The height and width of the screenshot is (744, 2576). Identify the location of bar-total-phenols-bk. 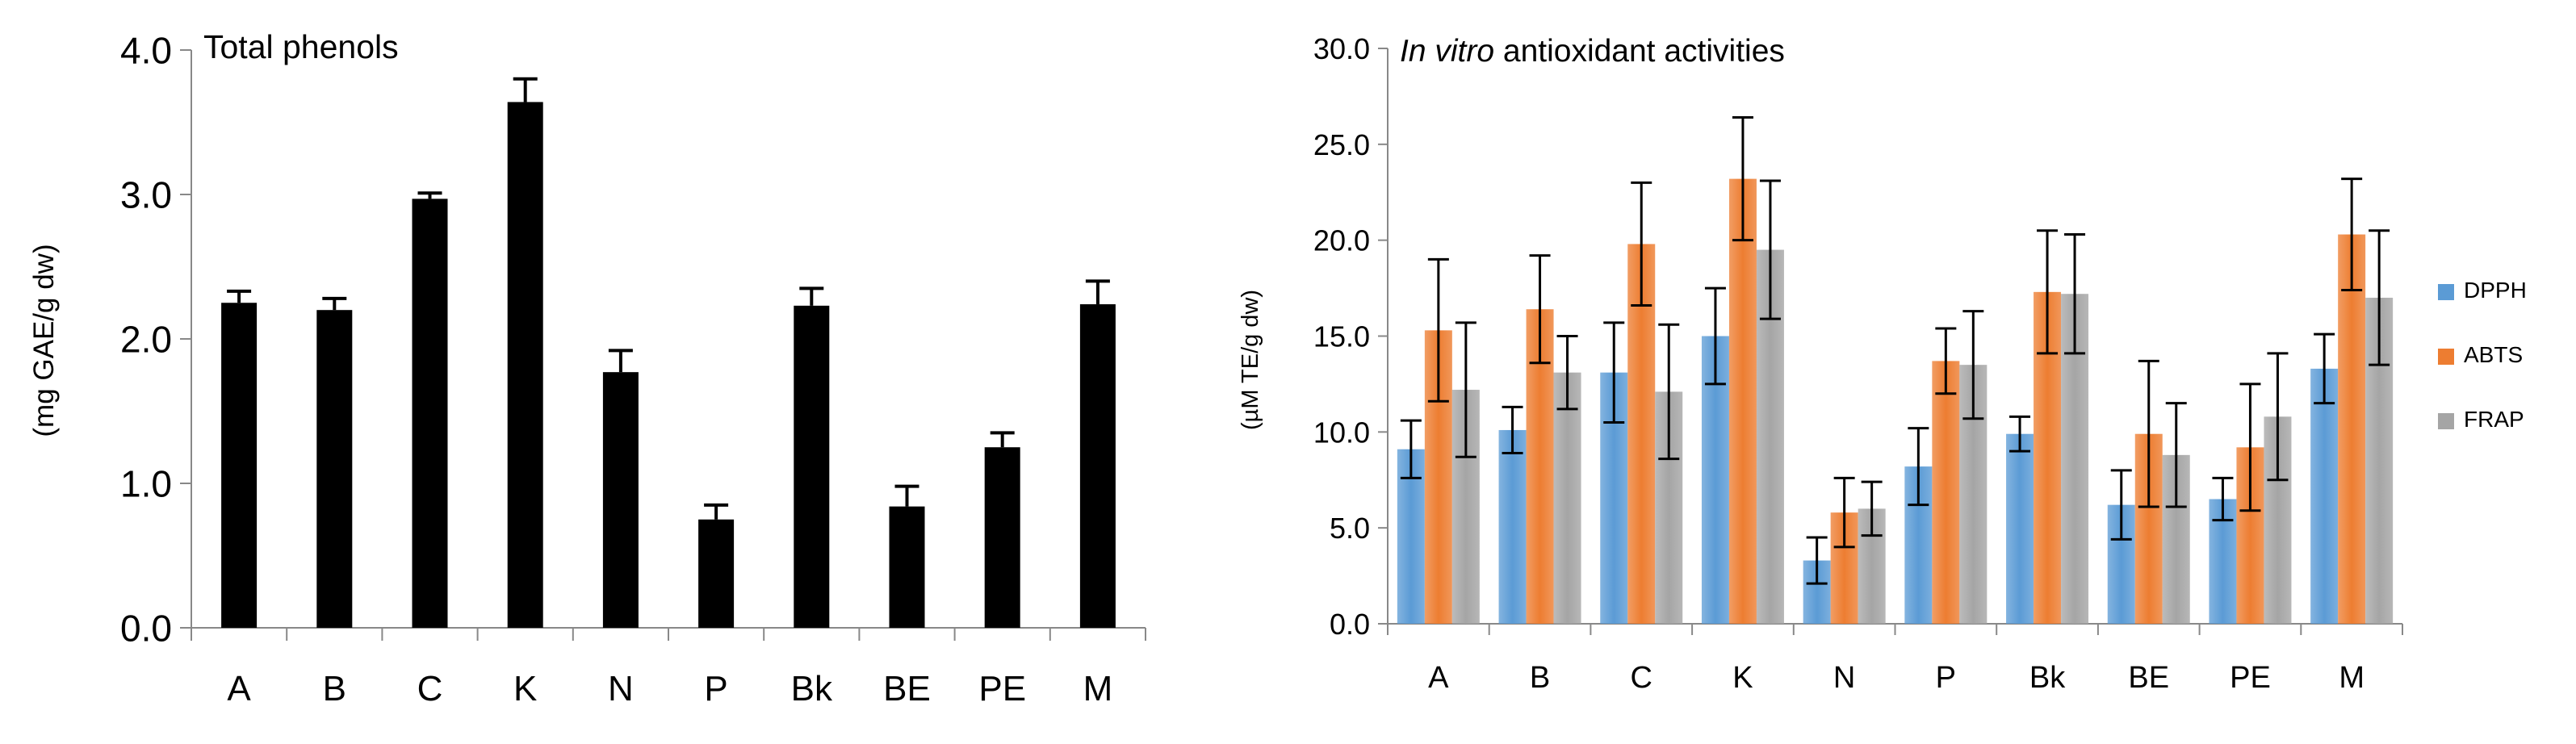
(812, 466).